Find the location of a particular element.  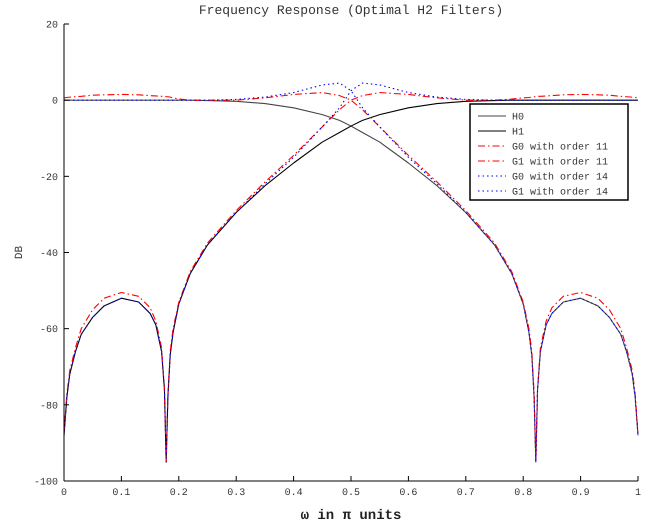

legend-label: G1 with order 14 is located at coordinates (560, 192).